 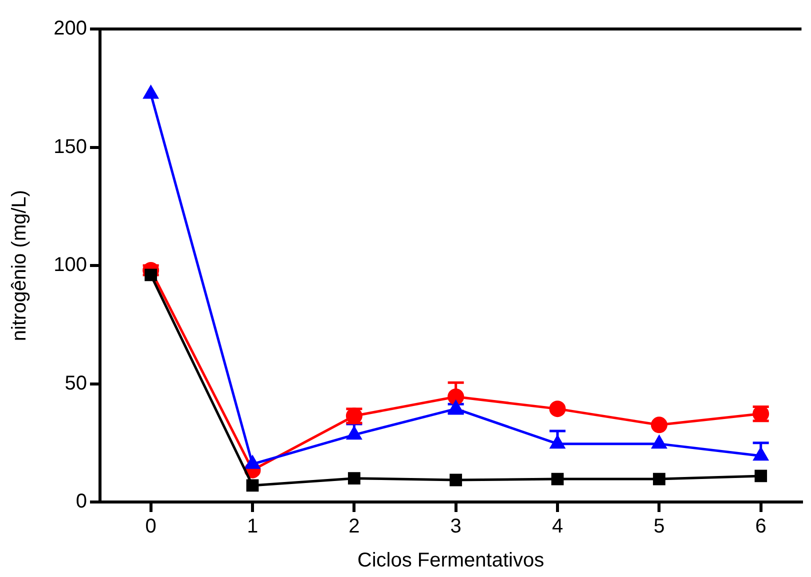 What do you see at coordinates (70, 147) in the screenshot?
I see `y-tick-label: 150` at bounding box center [70, 147].